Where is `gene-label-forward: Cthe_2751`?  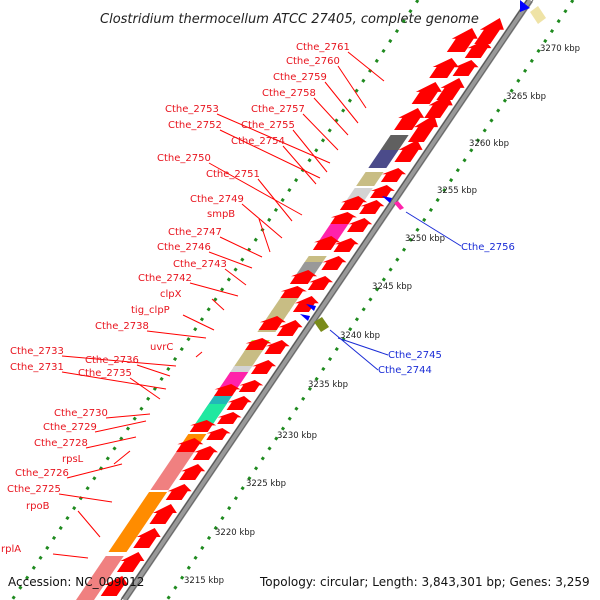 gene-label-forward: Cthe_2751 is located at coordinates (233, 174).